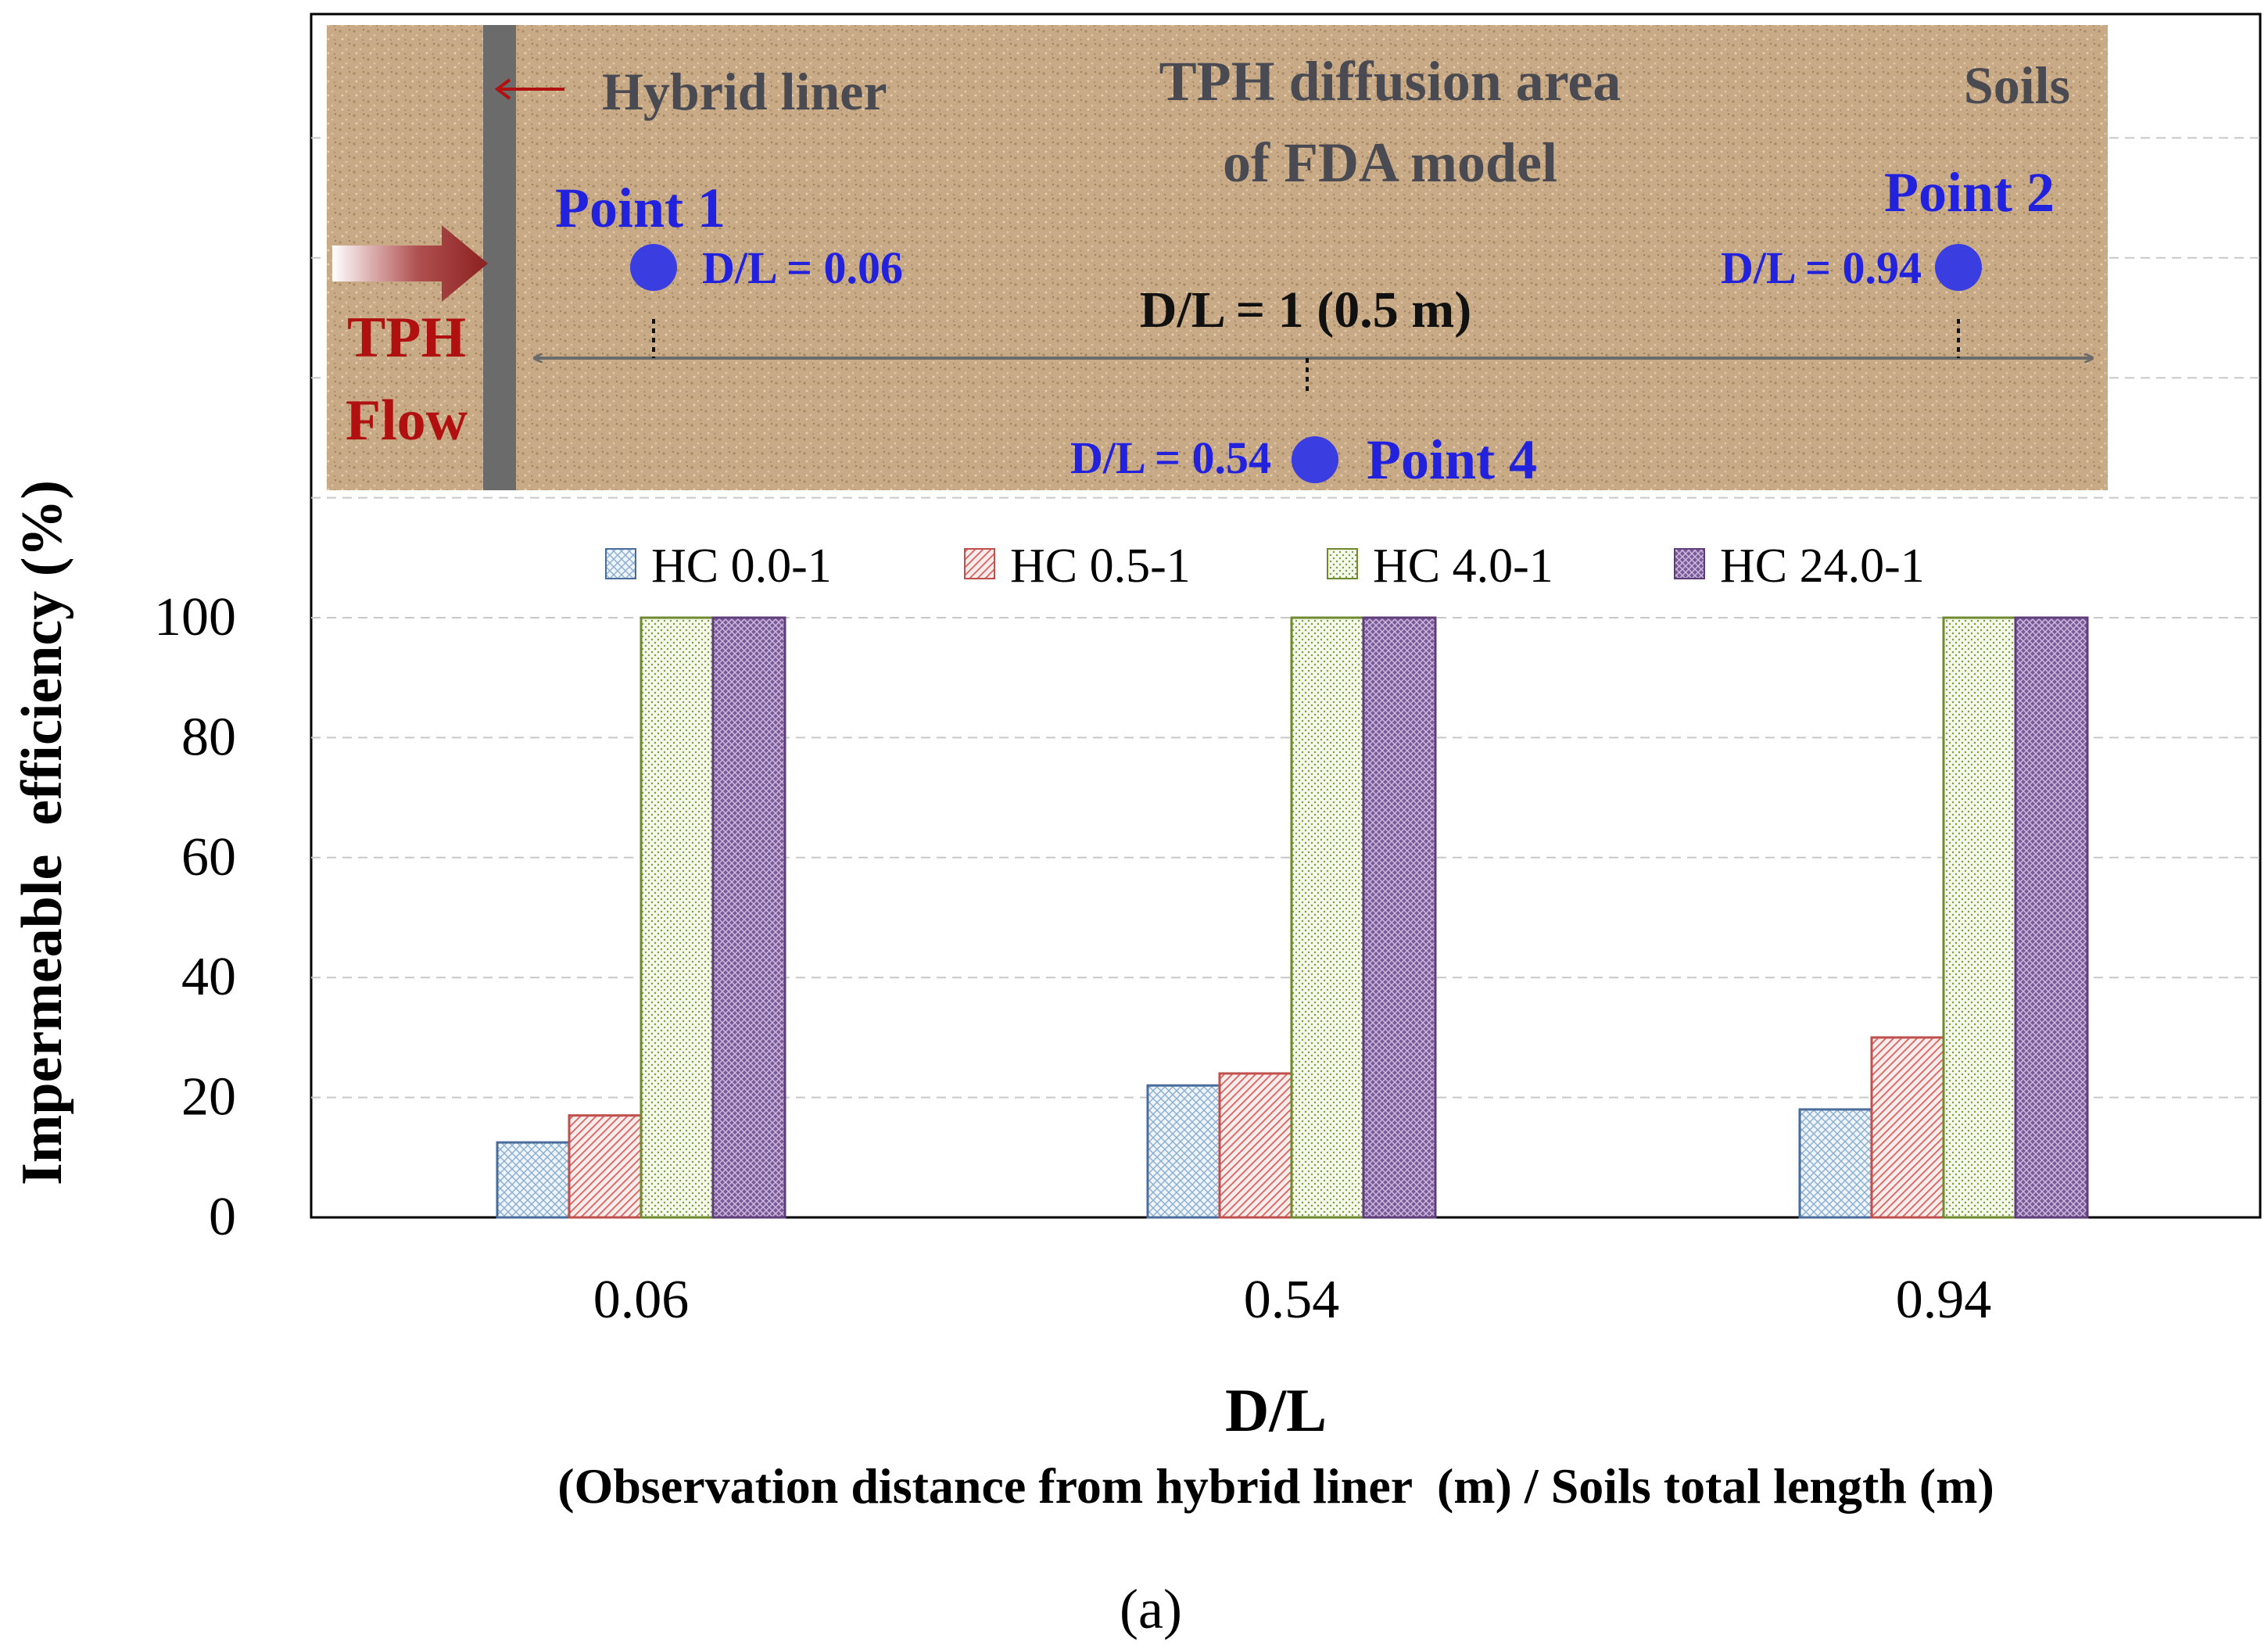 This screenshot has width=2268, height=1649. Describe the element at coordinates (1390, 162) in the screenshot. I see `area-title-line2: of FDA model` at that location.